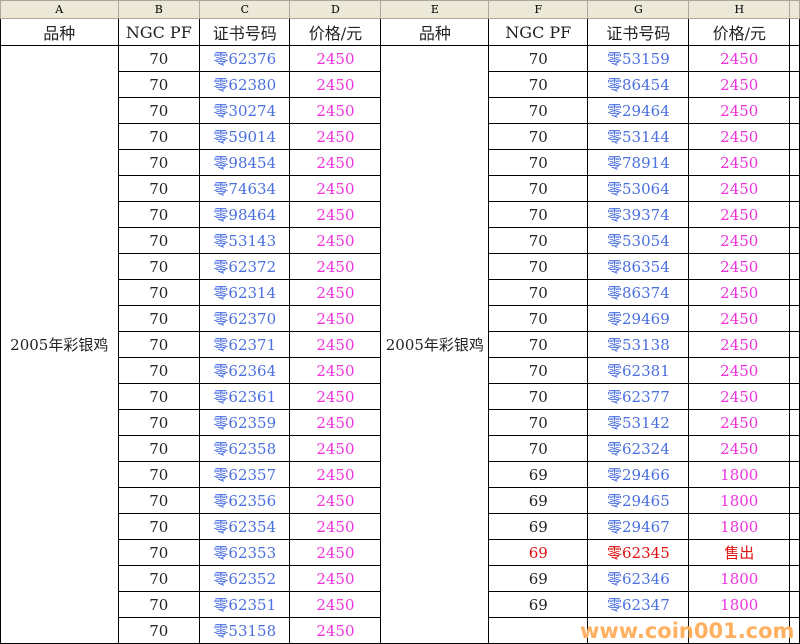  I want to click on column-header-E: E, so click(435, 9).